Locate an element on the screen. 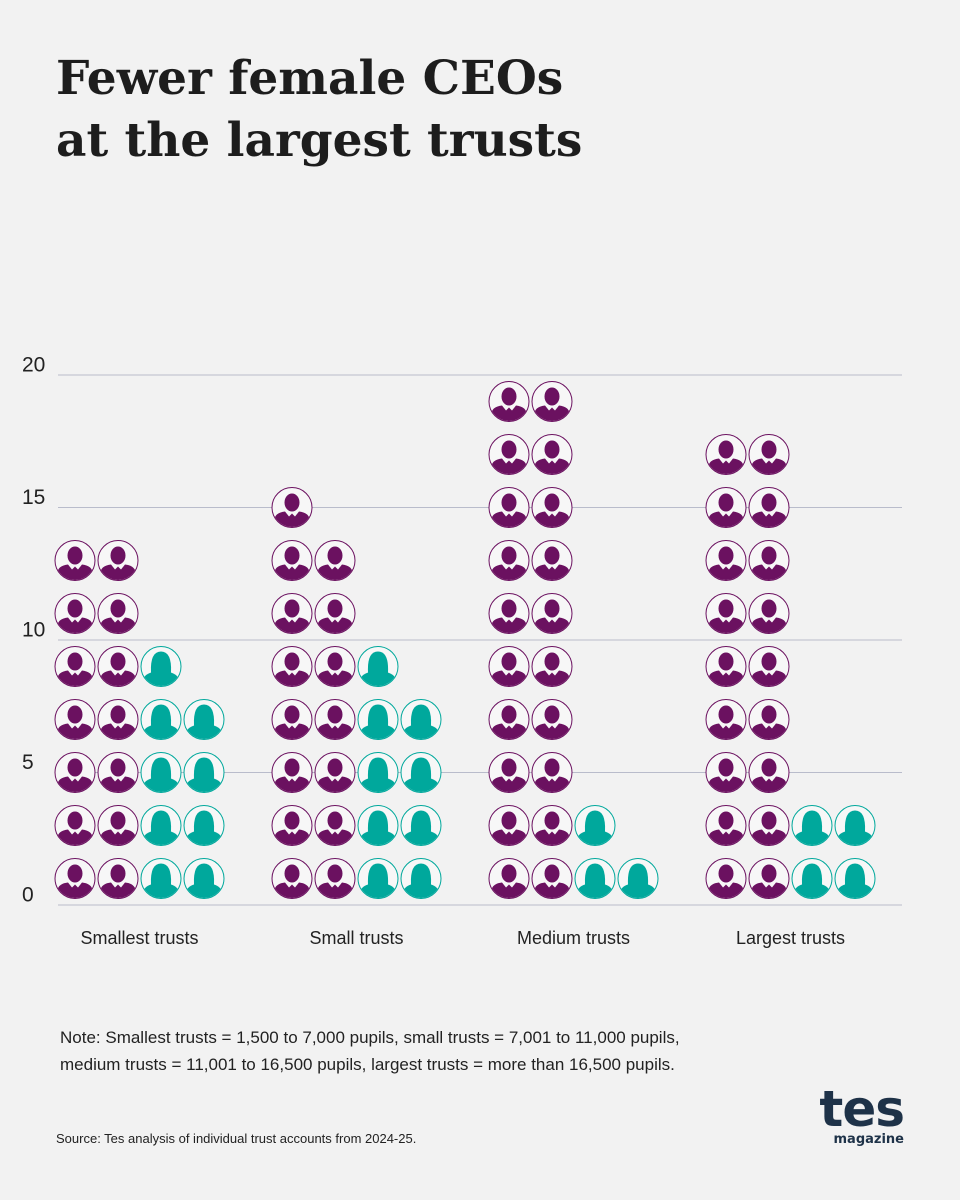 The height and width of the screenshot is (1200, 960). x-tick-label: Largest trusts is located at coordinates (790, 938).